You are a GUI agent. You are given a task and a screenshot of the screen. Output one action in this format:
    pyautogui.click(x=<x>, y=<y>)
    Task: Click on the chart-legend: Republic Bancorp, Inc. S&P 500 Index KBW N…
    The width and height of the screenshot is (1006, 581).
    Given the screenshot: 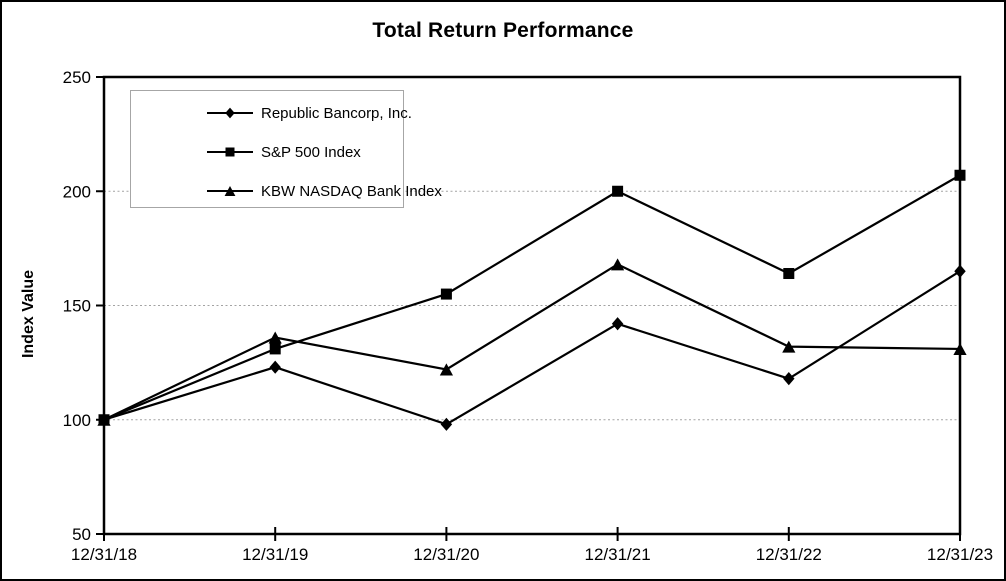 What is the action you would take?
    pyautogui.click(x=286, y=149)
    